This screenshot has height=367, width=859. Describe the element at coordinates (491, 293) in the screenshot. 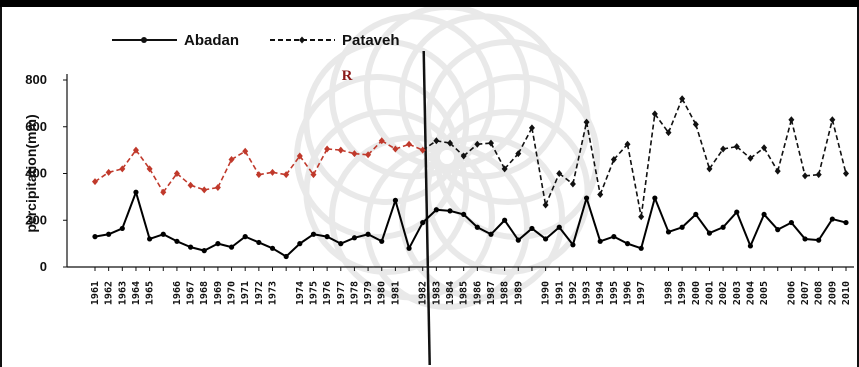

I see `x-tick-label: 1987` at that location.